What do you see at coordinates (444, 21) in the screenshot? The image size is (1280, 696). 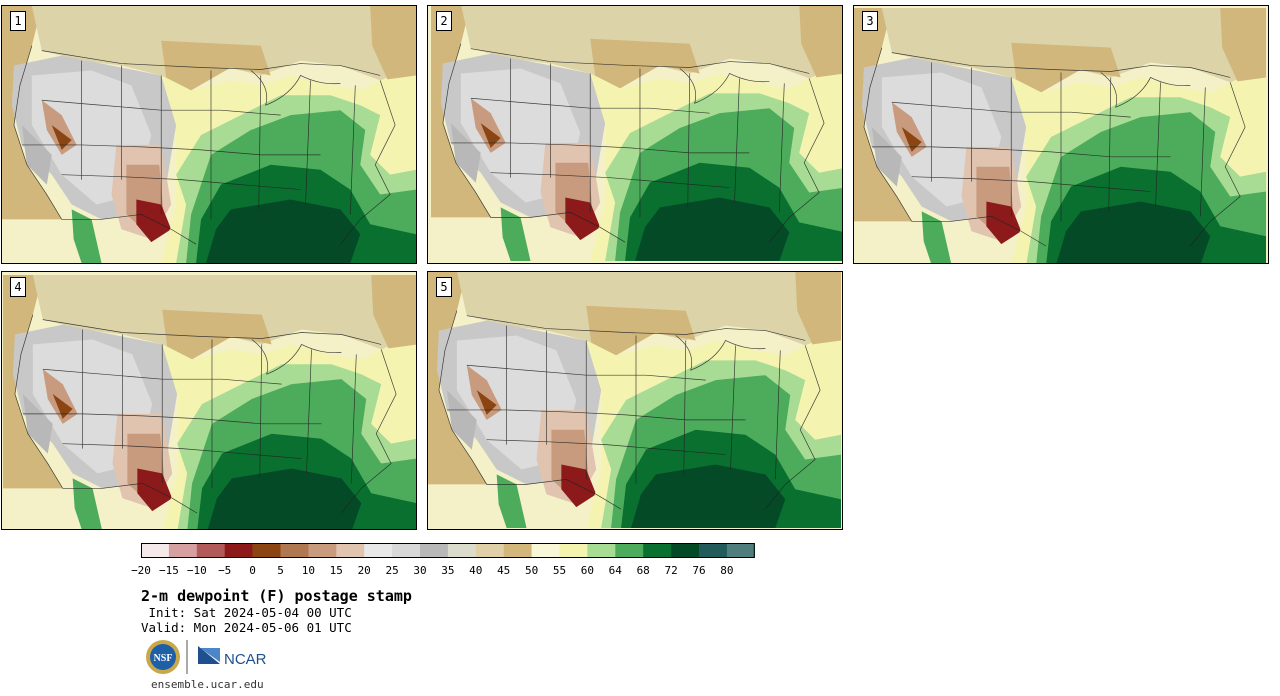 I see `panel-number: 2` at bounding box center [444, 21].